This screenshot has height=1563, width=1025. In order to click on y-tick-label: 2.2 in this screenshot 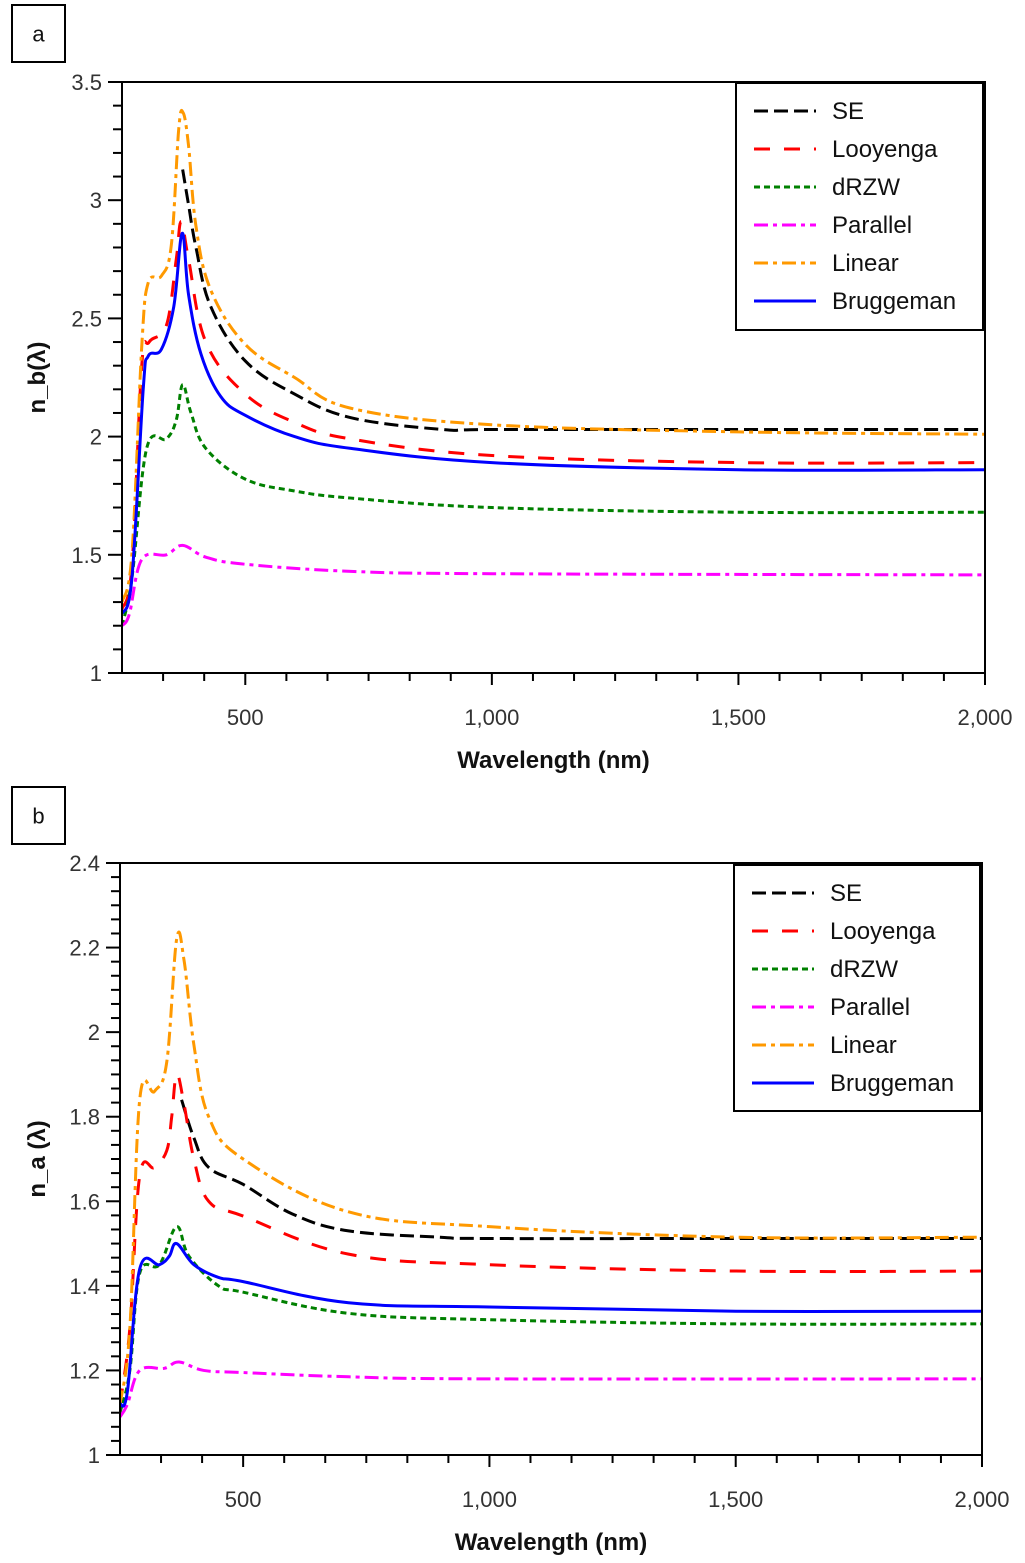, I will do `click(84, 948)`.